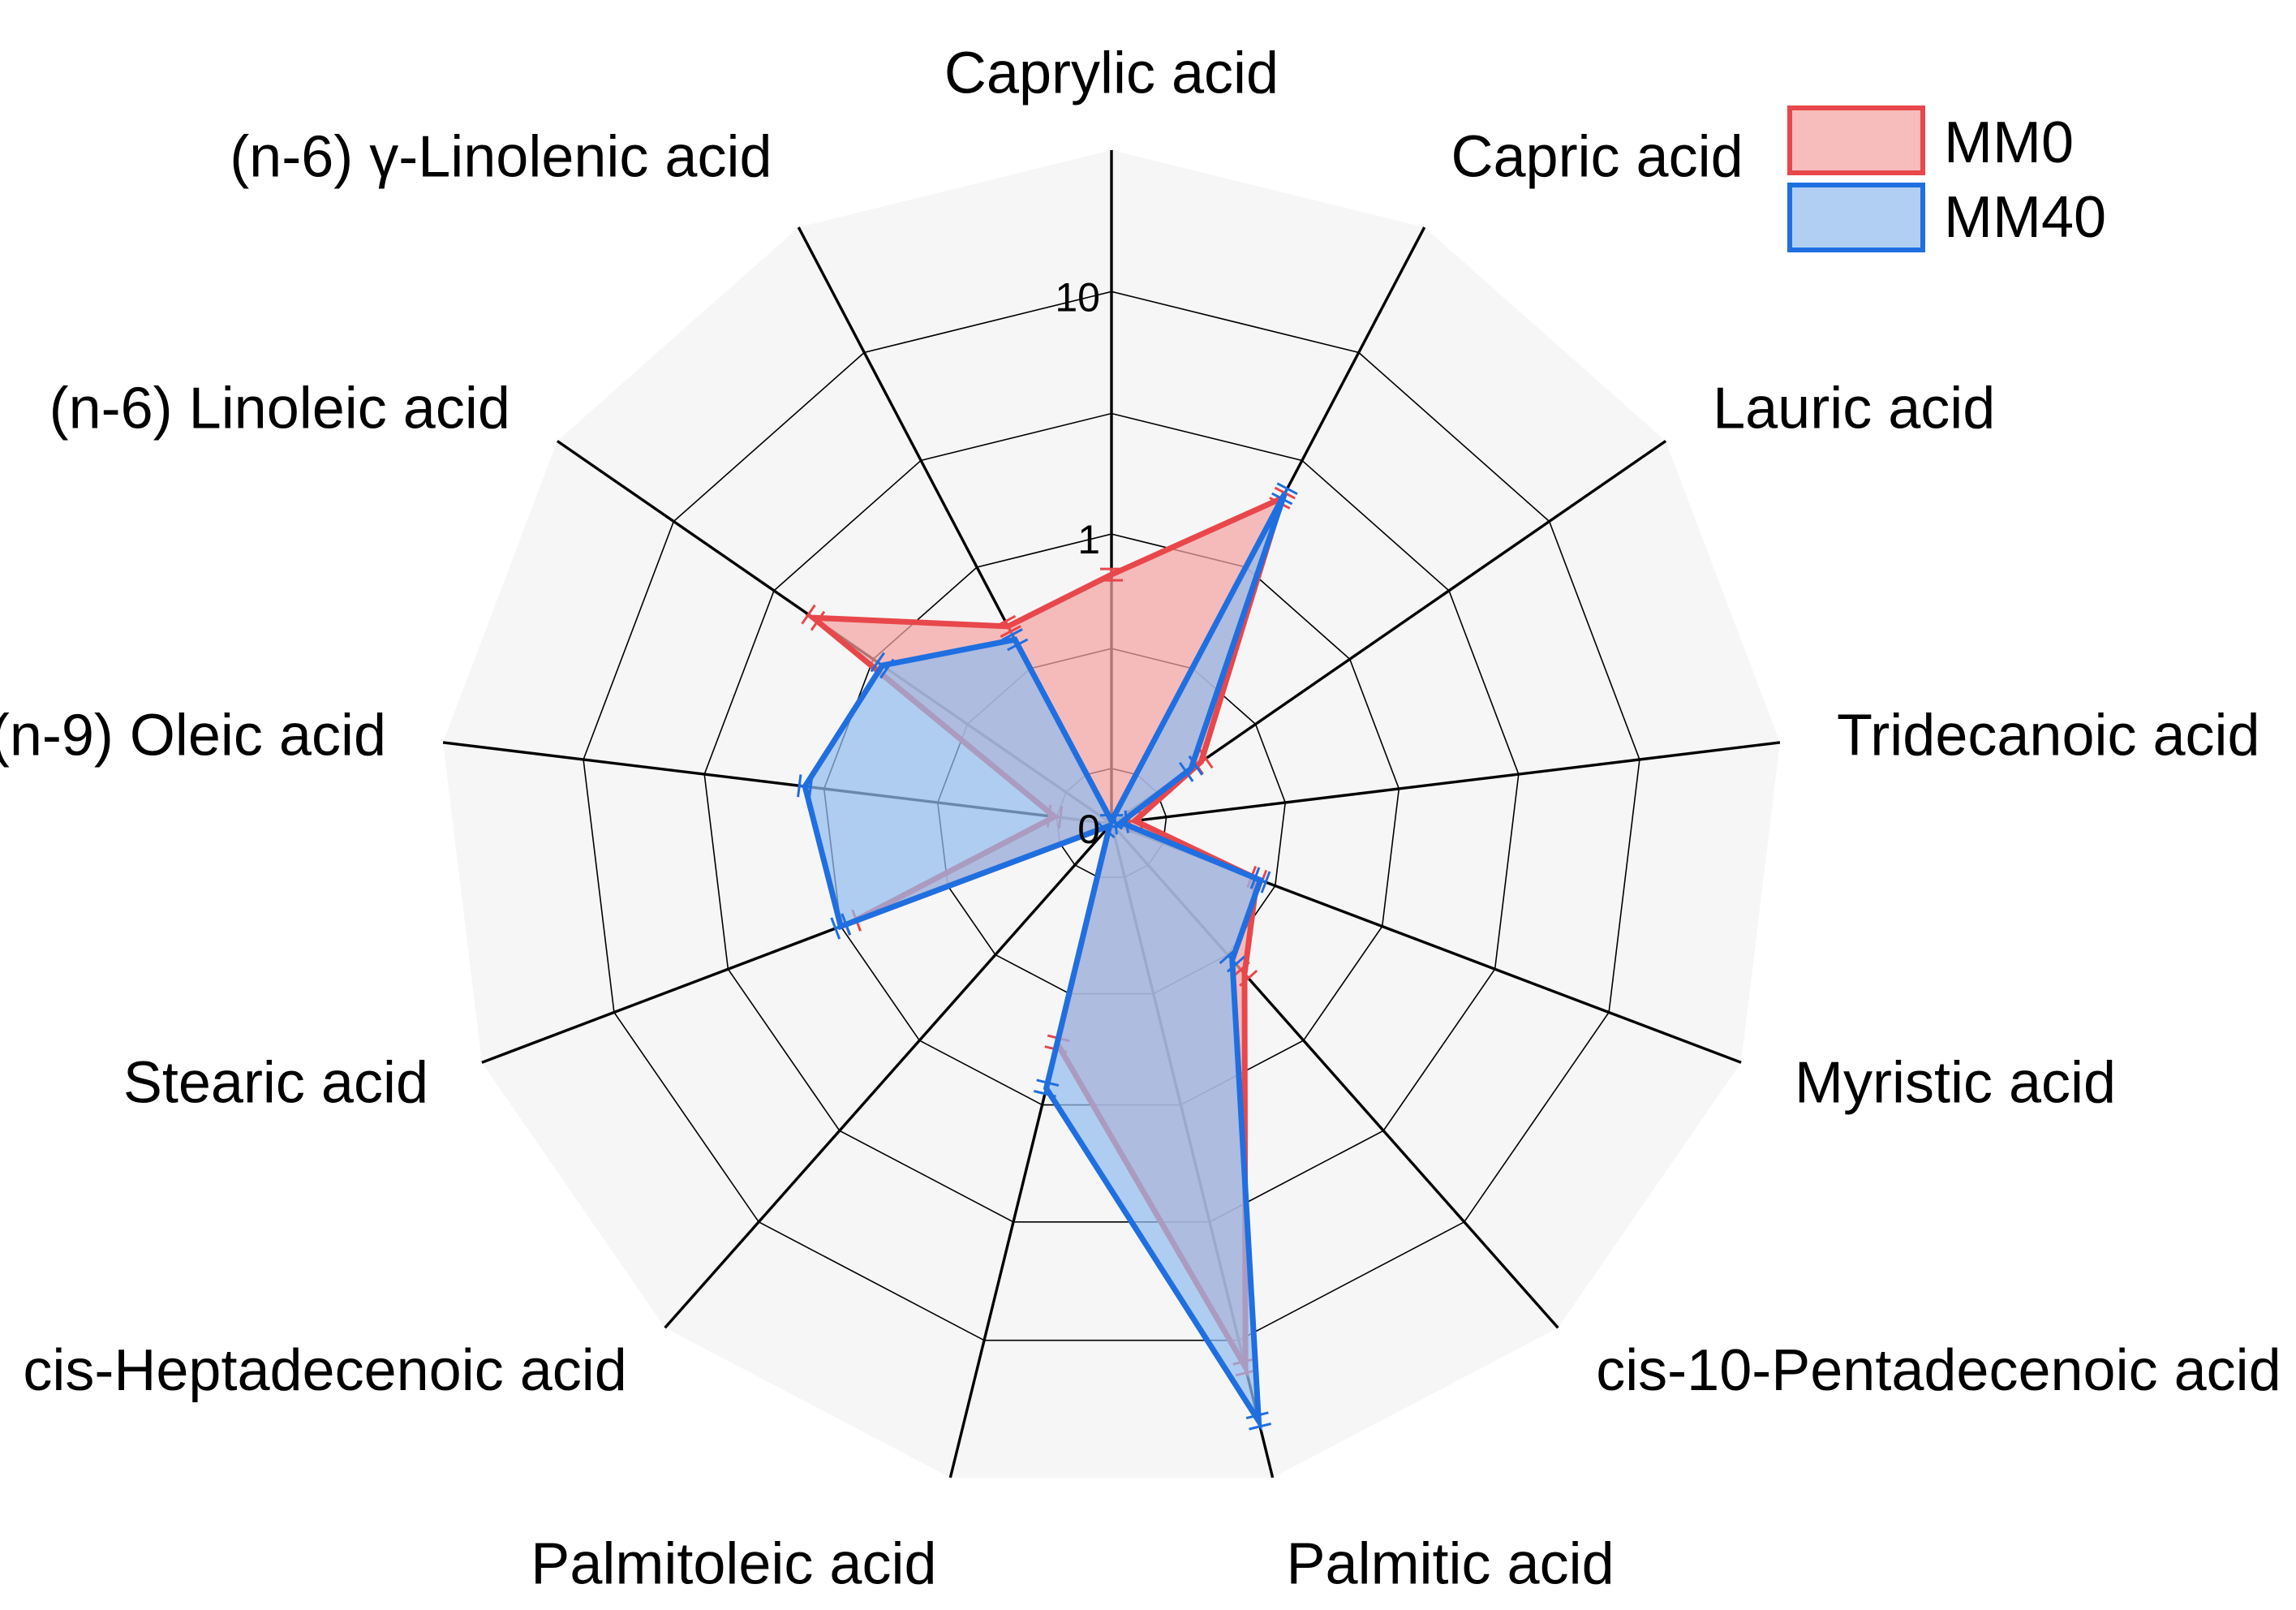 The height and width of the screenshot is (1610, 2296). I want to click on category-label: Palmitoleic acid, so click(733, 1563).